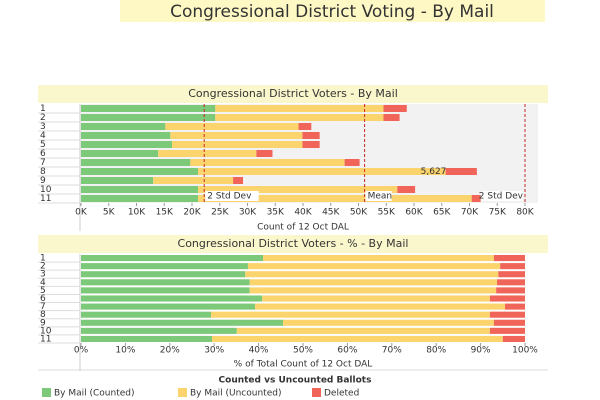 The height and width of the screenshot is (400, 600). Describe the element at coordinates (259, 351) in the screenshot. I see `x-tick-label: 40%` at that location.